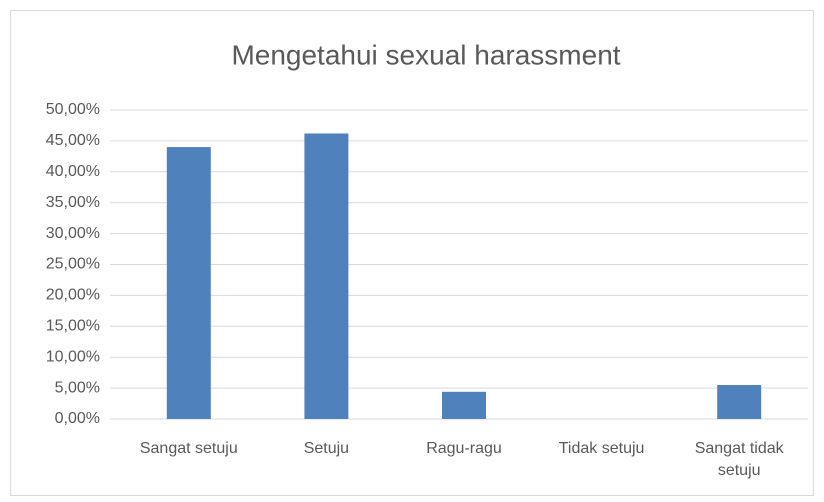 The image size is (824, 502). I want to click on y-tick-label: 40,00%, so click(73, 171).